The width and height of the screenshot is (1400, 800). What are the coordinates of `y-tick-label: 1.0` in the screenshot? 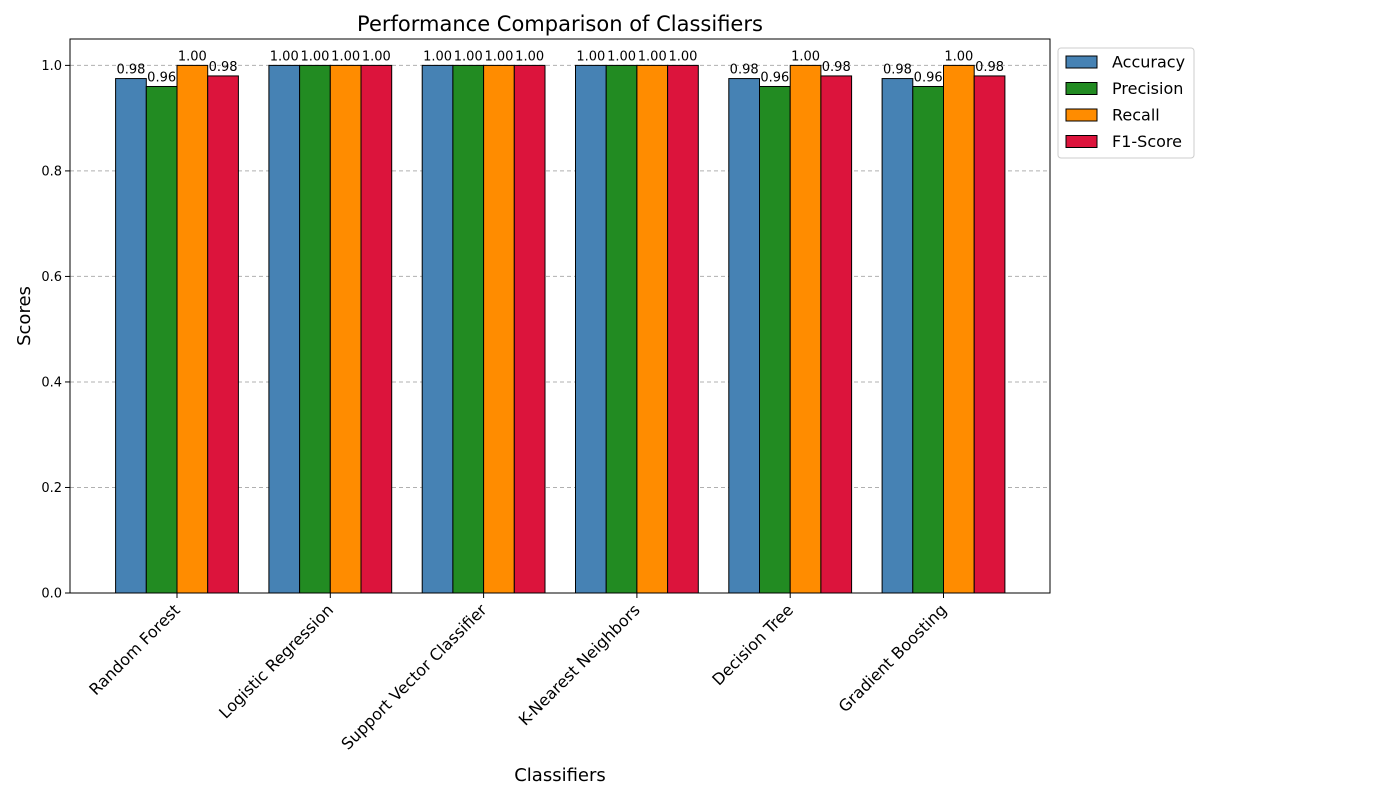 It's located at (51, 66).